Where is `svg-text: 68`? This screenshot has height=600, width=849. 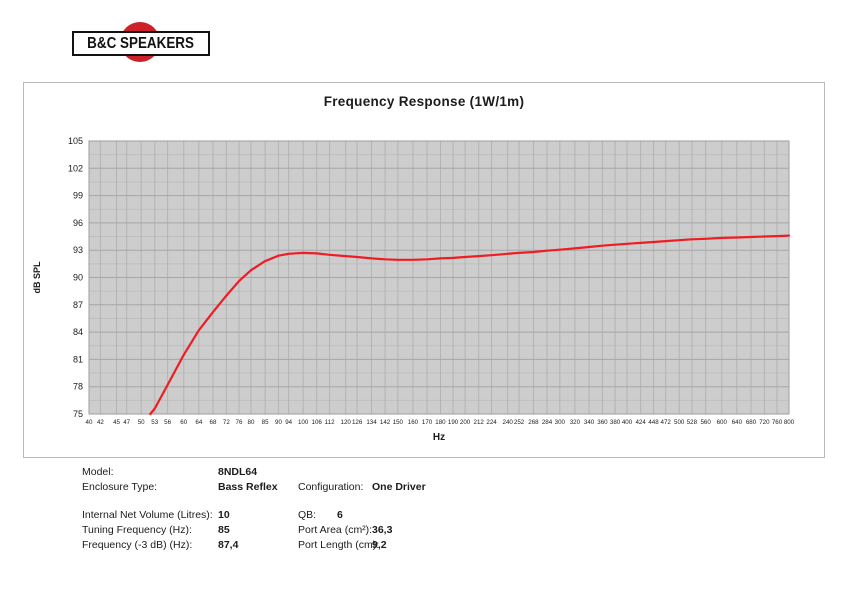 svg-text: 68 is located at coordinates (213, 422).